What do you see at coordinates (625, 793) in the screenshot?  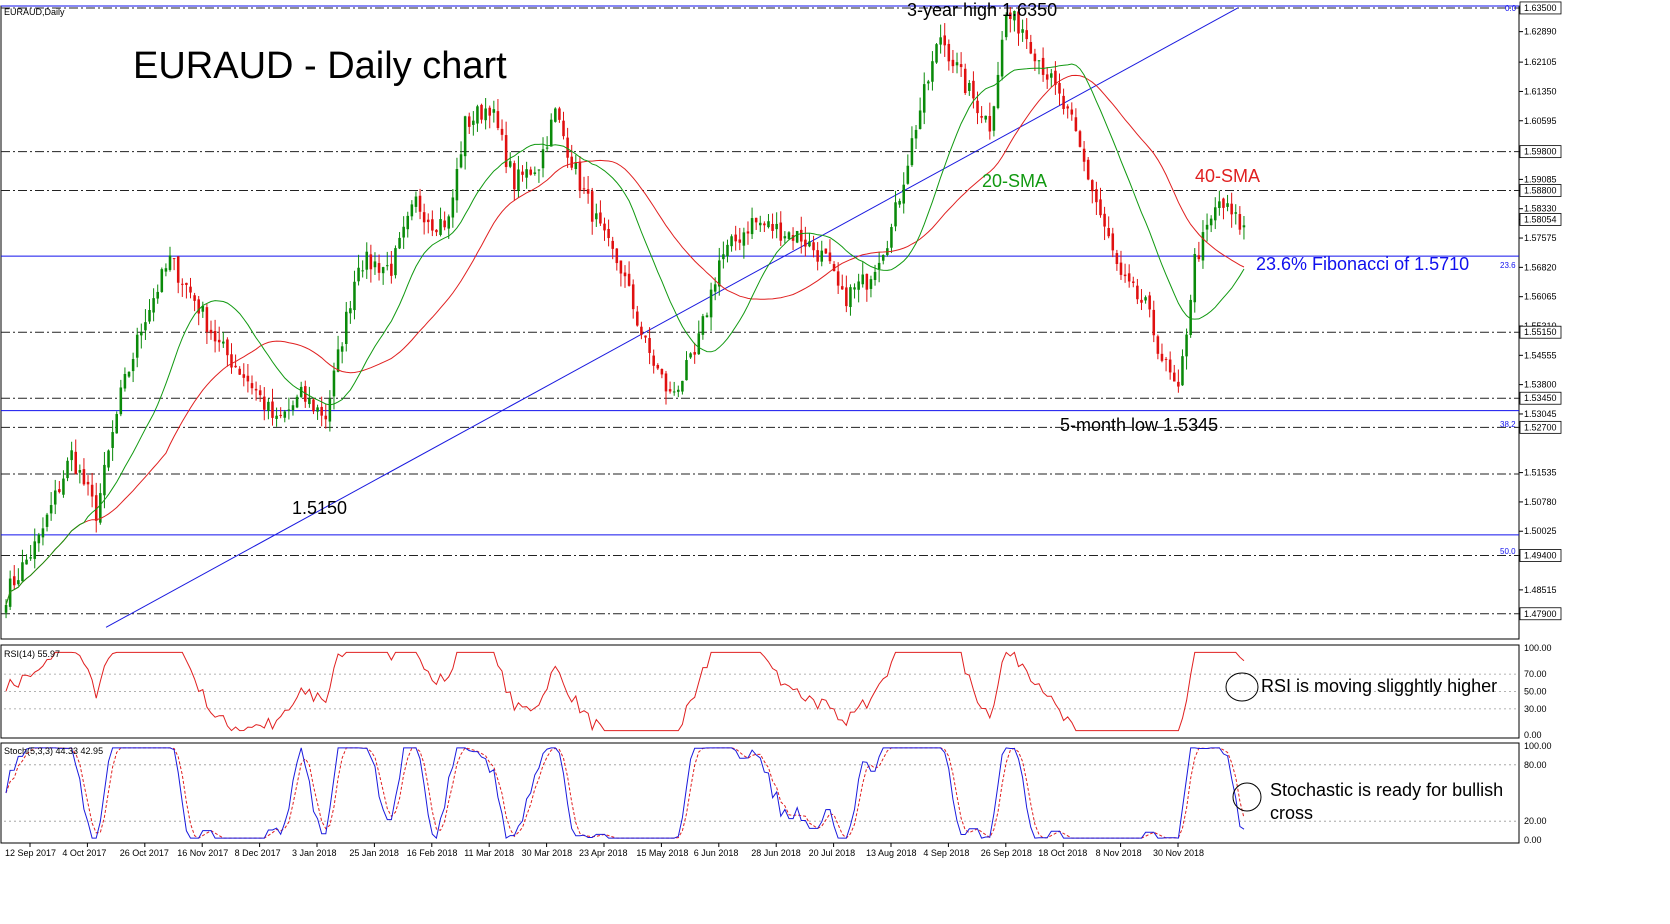 I see `stoch-d-line` at bounding box center [625, 793].